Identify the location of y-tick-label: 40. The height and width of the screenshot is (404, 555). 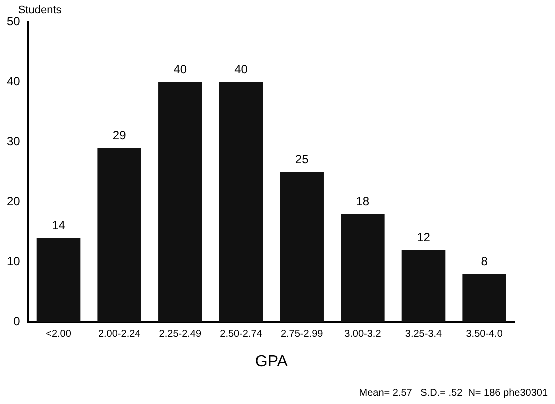
(13, 81).